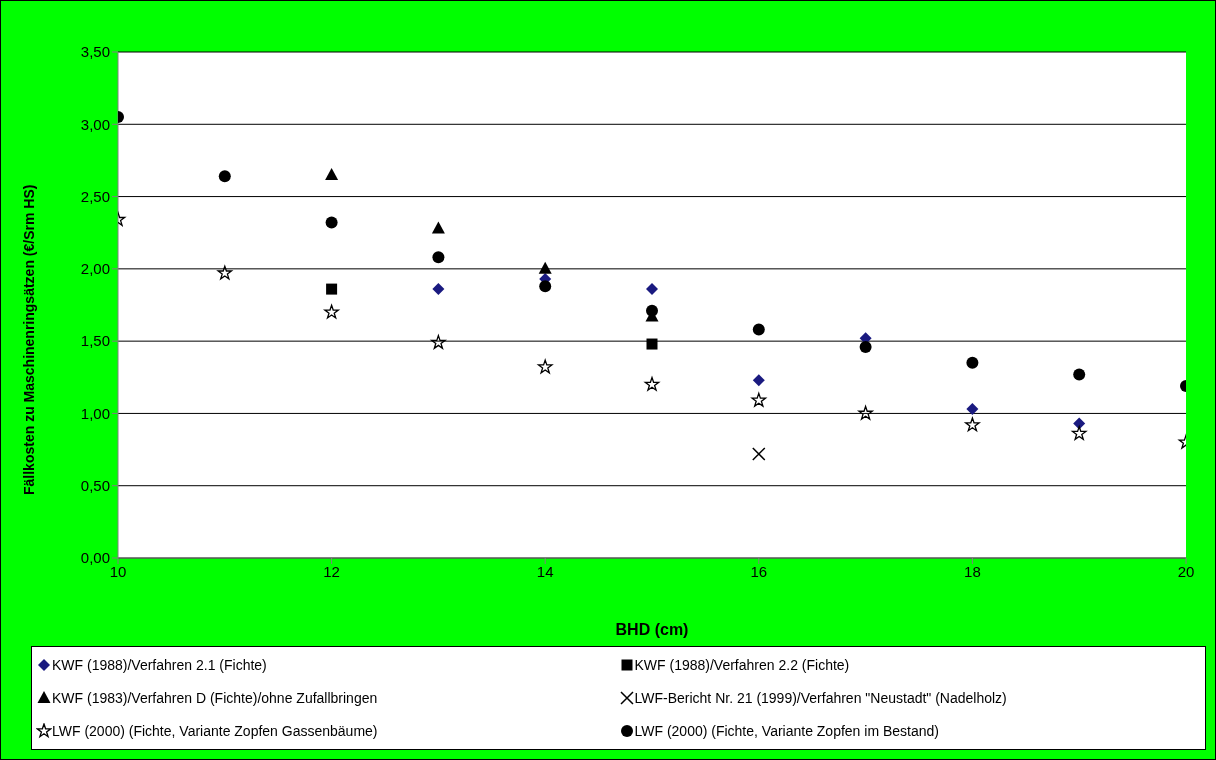  Describe the element at coordinates (545, 571) in the screenshot. I see `x-tick-label: 14` at that location.